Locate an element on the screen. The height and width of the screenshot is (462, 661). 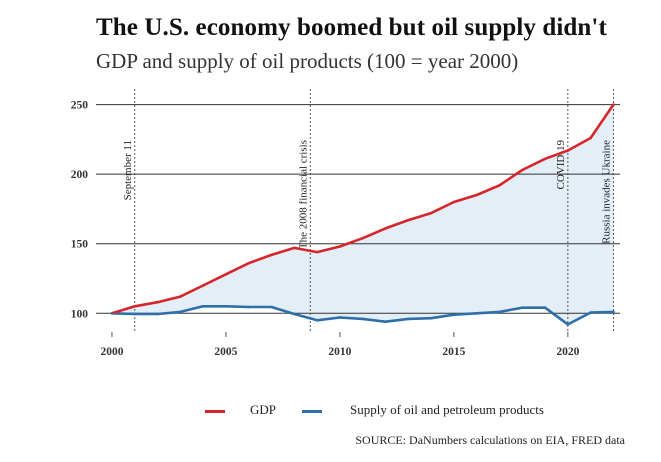
oil-point-2000 is located at coordinates (112, 313).